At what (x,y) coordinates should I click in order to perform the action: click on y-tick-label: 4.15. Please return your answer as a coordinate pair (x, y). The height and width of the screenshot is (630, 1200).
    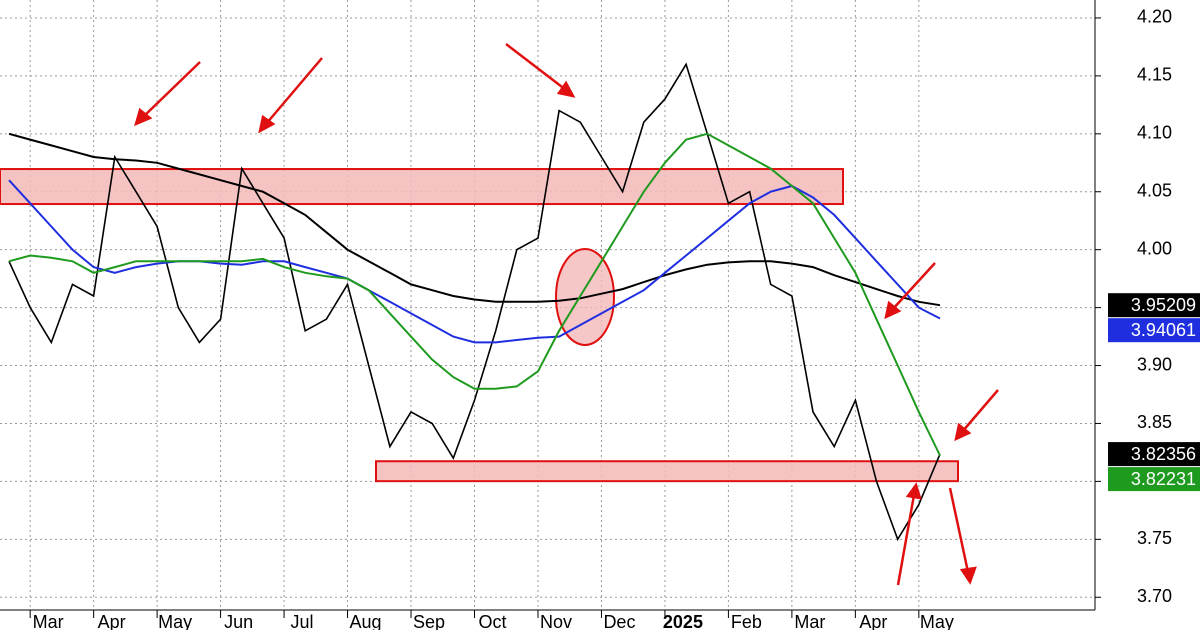
    Looking at the image, I should click on (1154, 75).